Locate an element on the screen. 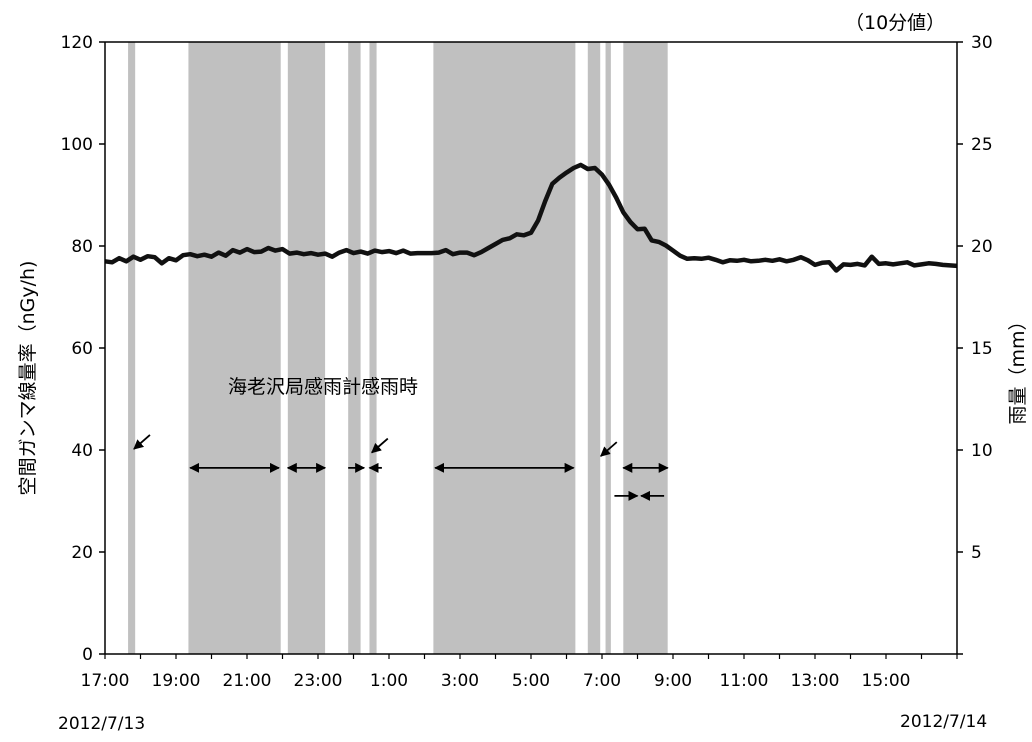 This screenshot has height=742, width=1032. dose-rate-line is located at coordinates (531, 217).